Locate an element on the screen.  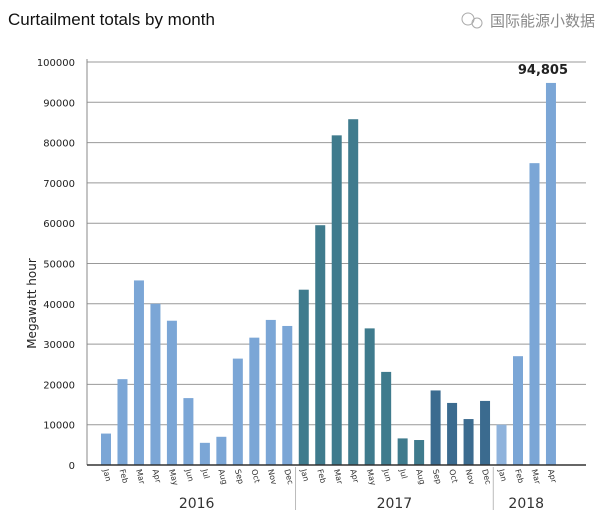
y-tick-label: 40000 is located at coordinates (59, 305).